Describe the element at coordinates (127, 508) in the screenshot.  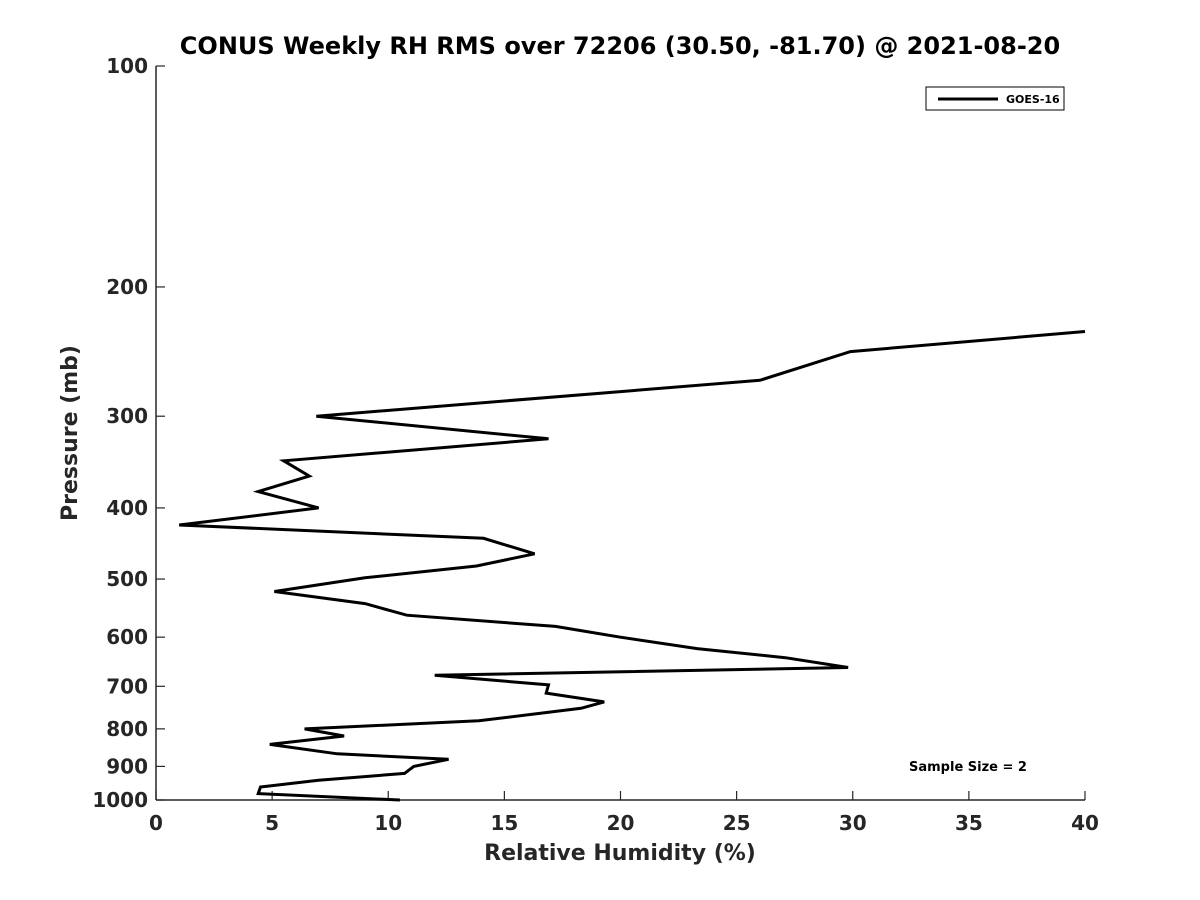
I see `y-tick-label: 400` at that location.